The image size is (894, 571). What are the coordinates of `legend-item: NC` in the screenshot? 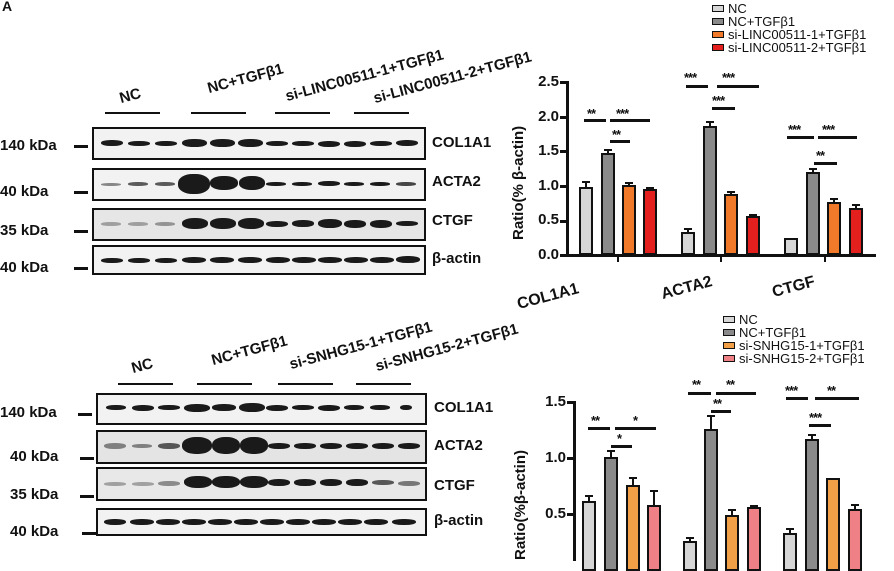 It's located at (789, 8).